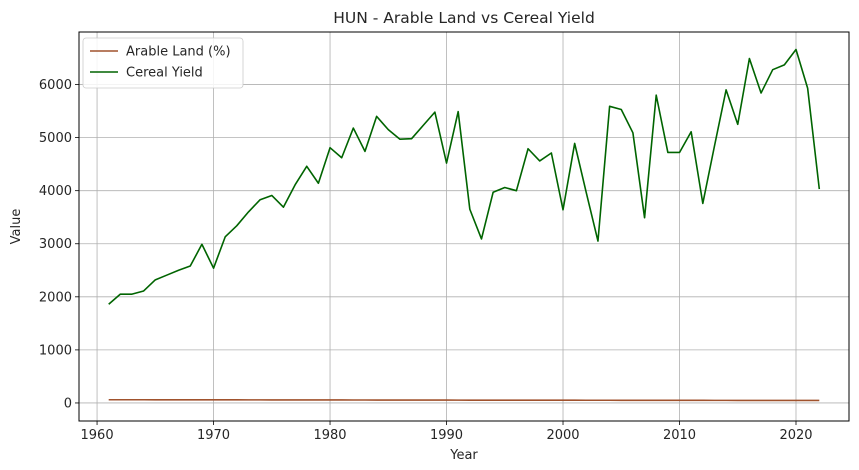  I want to click on series-line-arable-land, so click(464, 400).